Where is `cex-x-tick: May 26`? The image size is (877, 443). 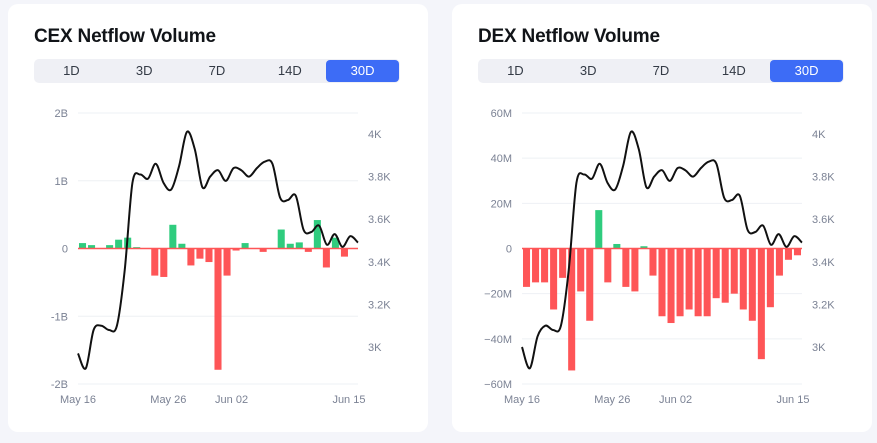
cex-x-tick: May 26 is located at coordinates (168, 400).